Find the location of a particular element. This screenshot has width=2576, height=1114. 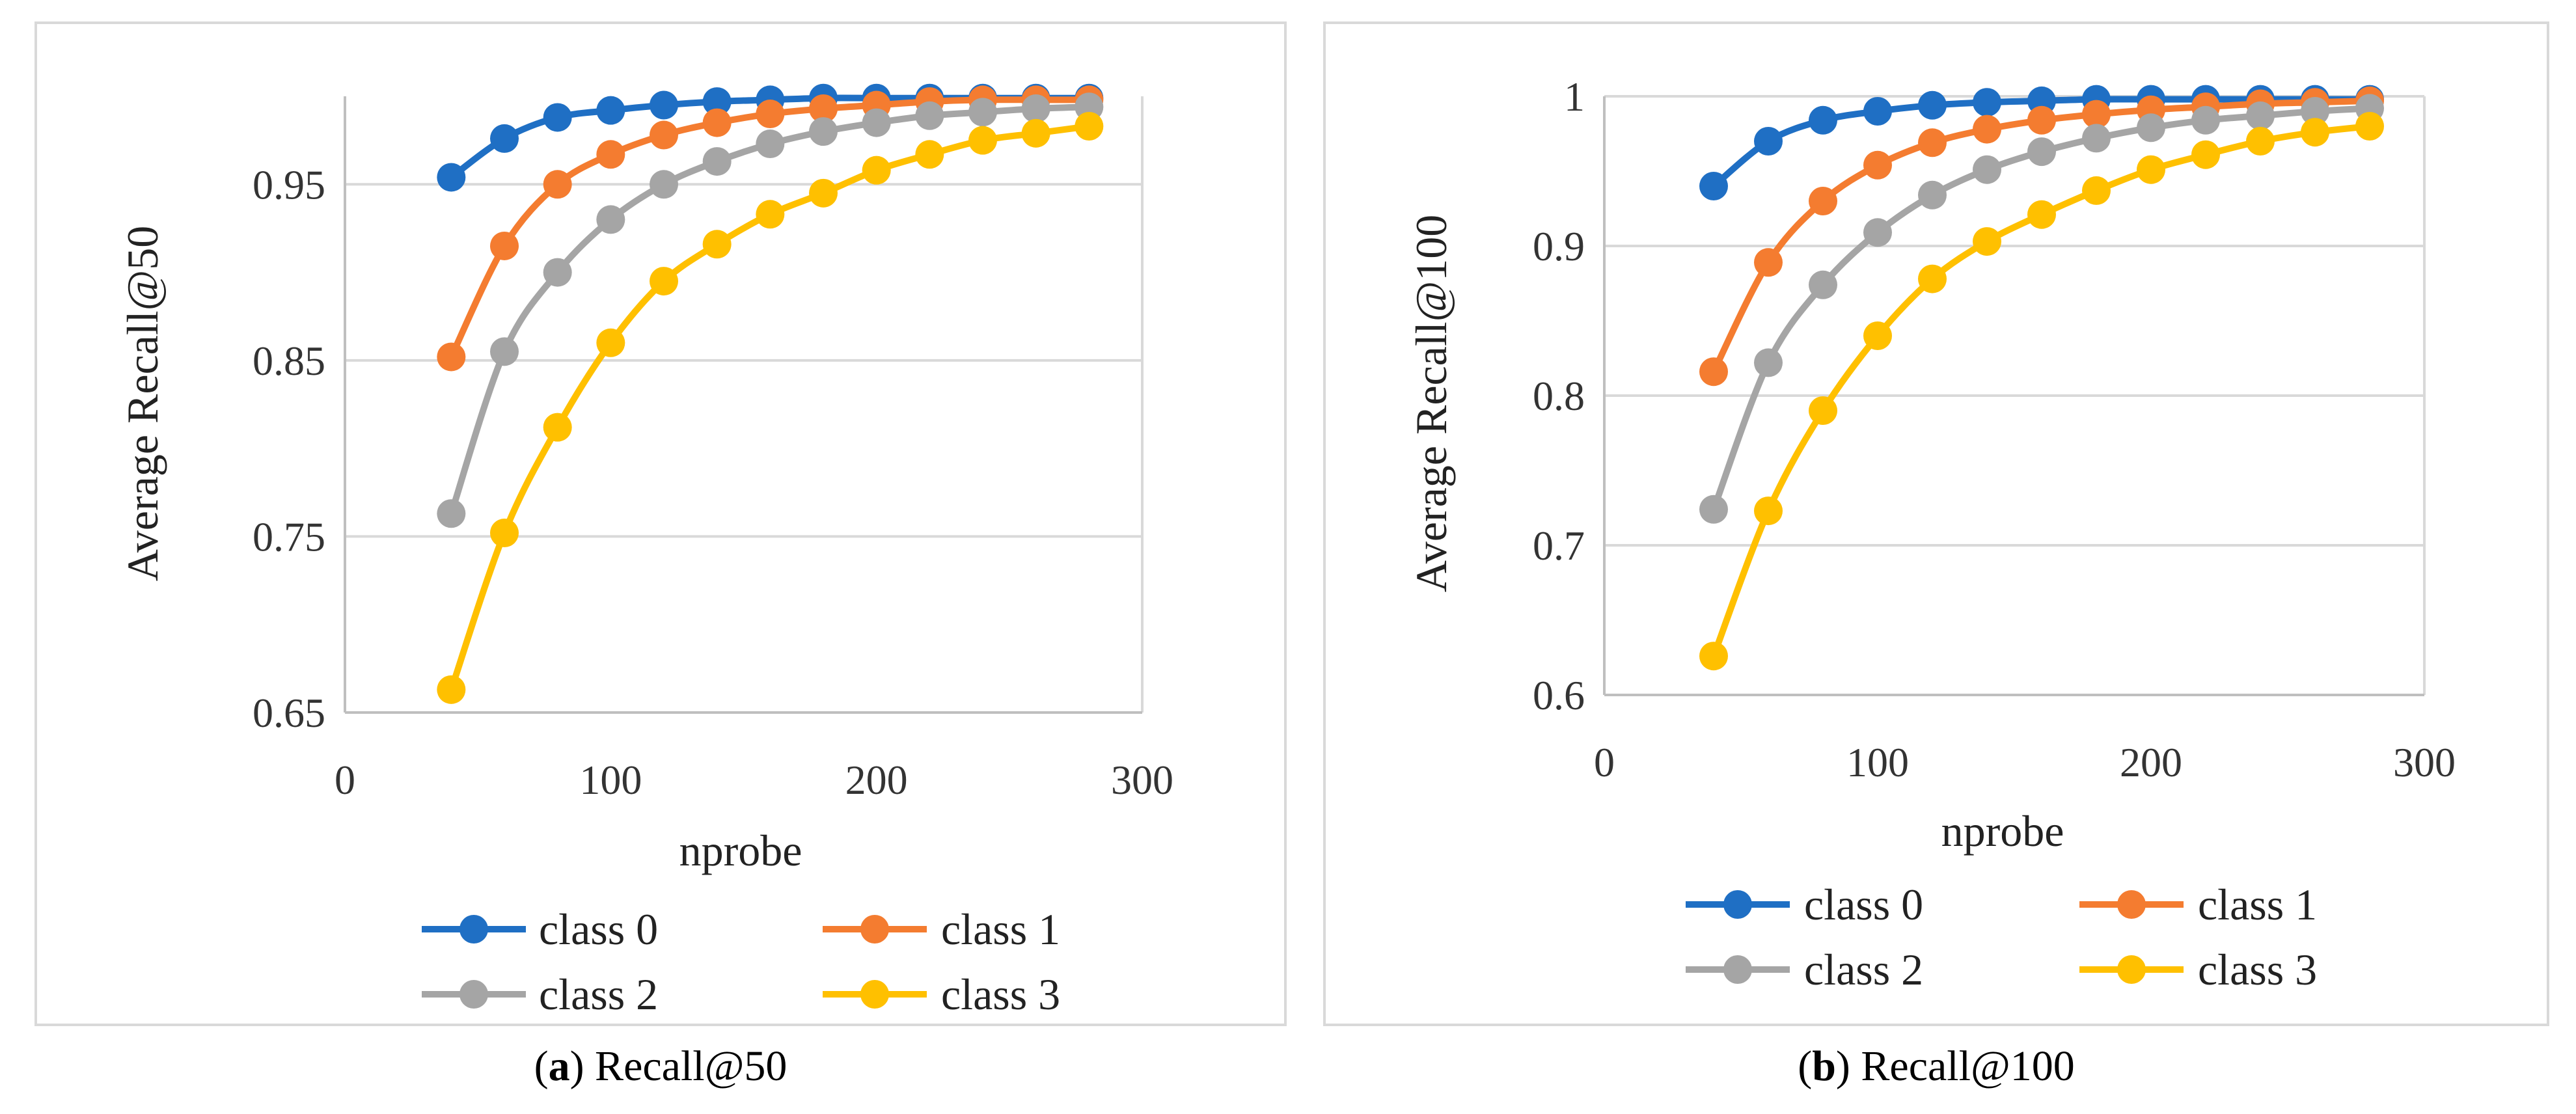

legend-label: class 2 is located at coordinates (1863, 969).